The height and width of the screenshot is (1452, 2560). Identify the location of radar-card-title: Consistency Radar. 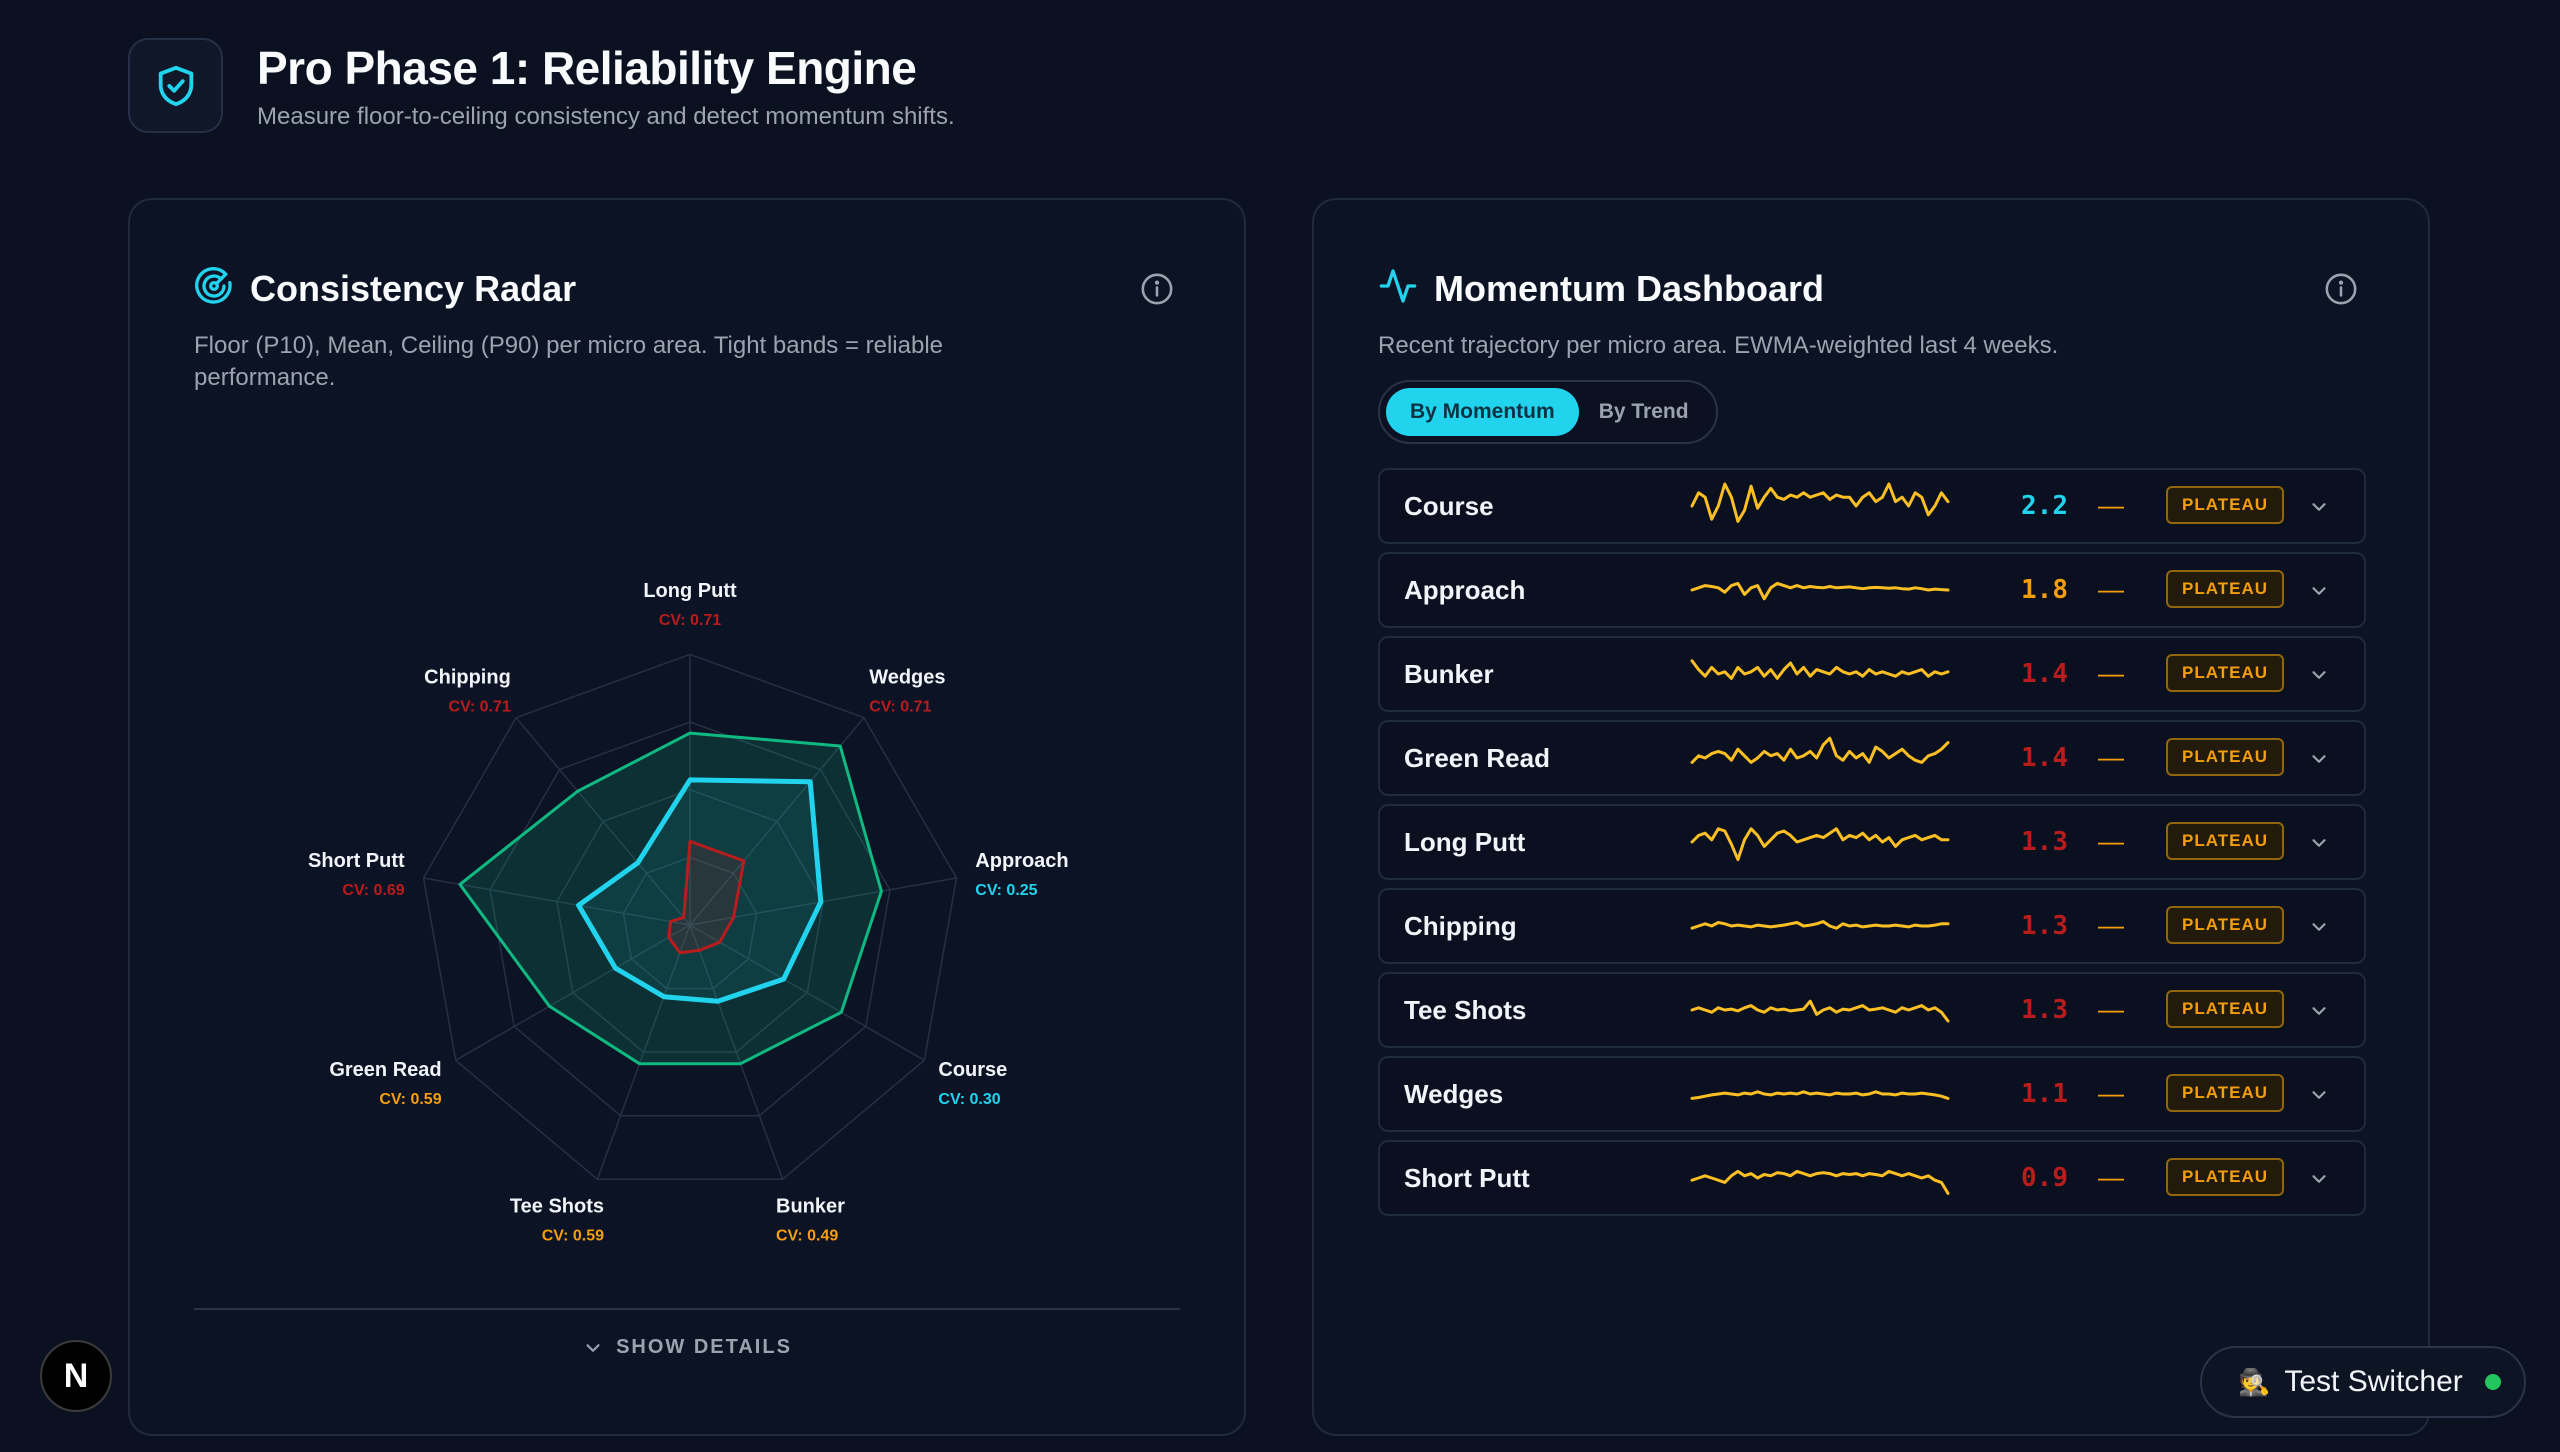
(413, 288).